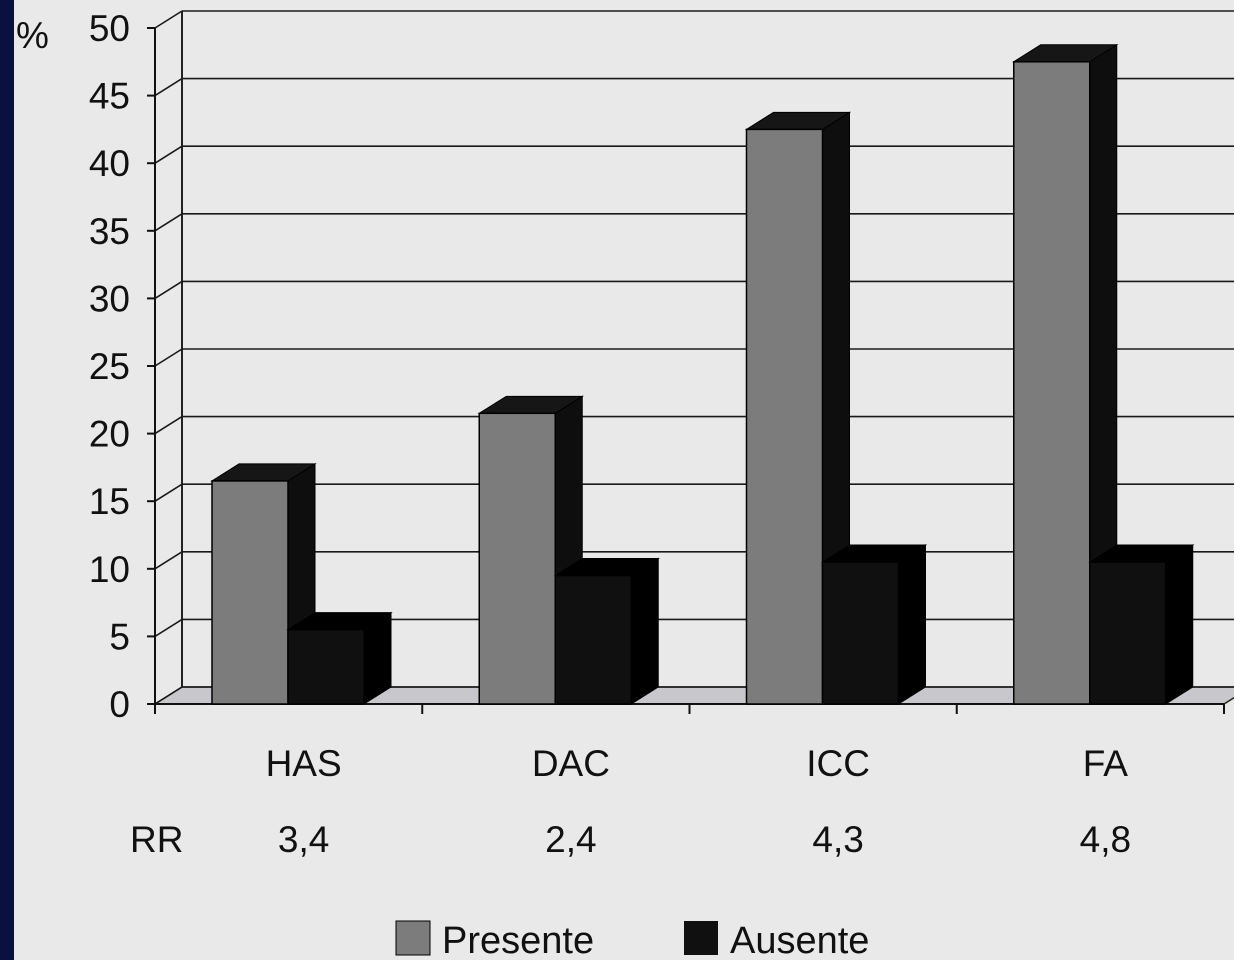  What do you see at coordinates (571, 763) in the screenshot?
I see `x-category-label-dac: DAC` at bounding box center [571, 763].